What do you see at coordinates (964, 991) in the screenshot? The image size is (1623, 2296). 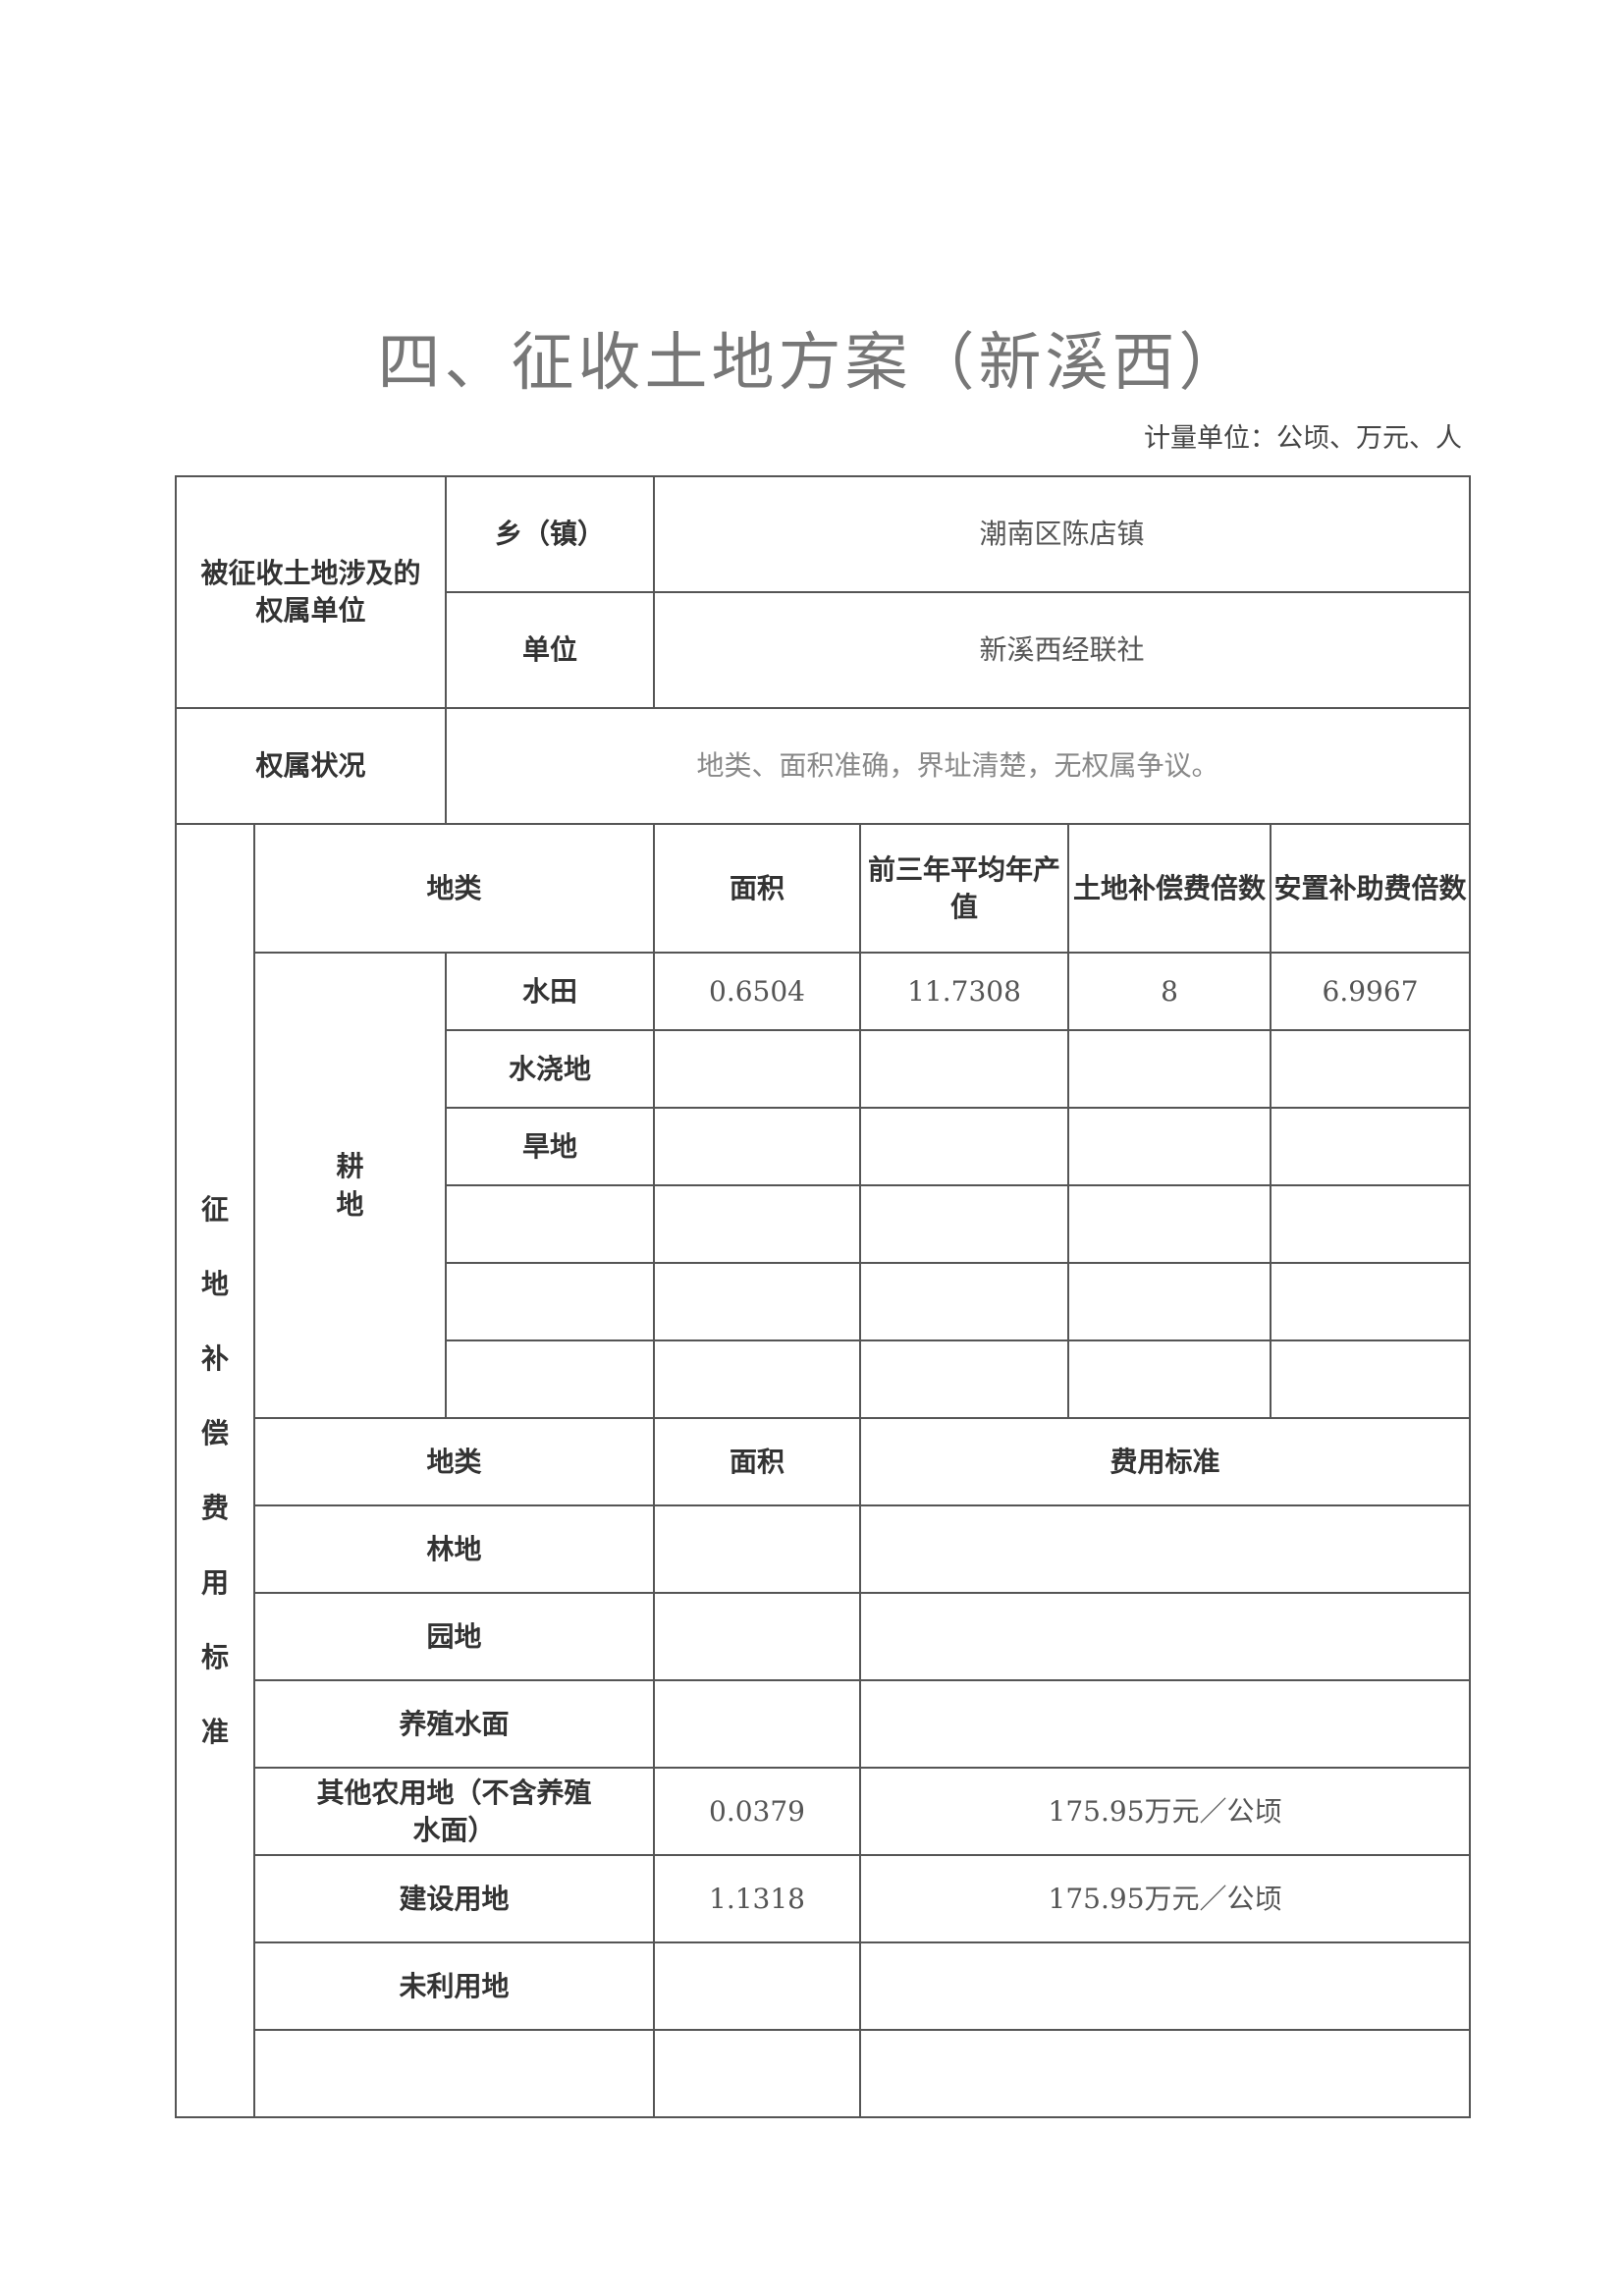 I see `avg-output: 11.7308` at bounding box center [964, 991].